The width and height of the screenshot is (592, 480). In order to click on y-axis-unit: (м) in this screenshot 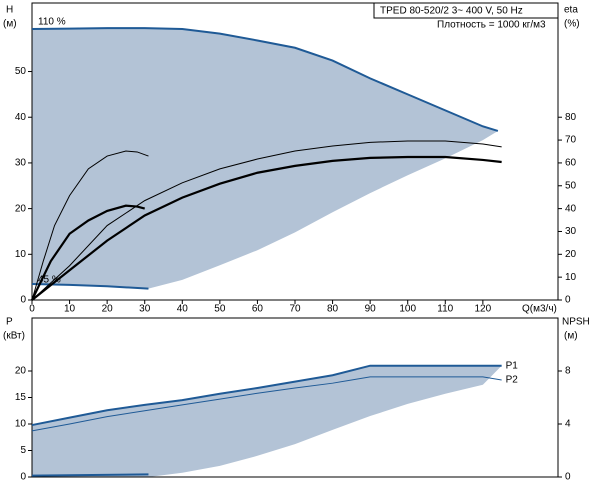, I will do `click(10, 24)`.